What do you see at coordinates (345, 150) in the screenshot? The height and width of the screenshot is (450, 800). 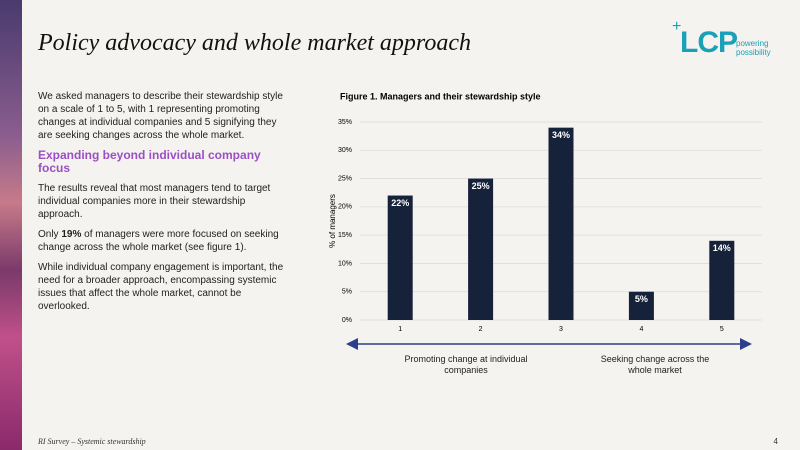 I see `y-tick-label: 30%` at bounding box center [345, 150].